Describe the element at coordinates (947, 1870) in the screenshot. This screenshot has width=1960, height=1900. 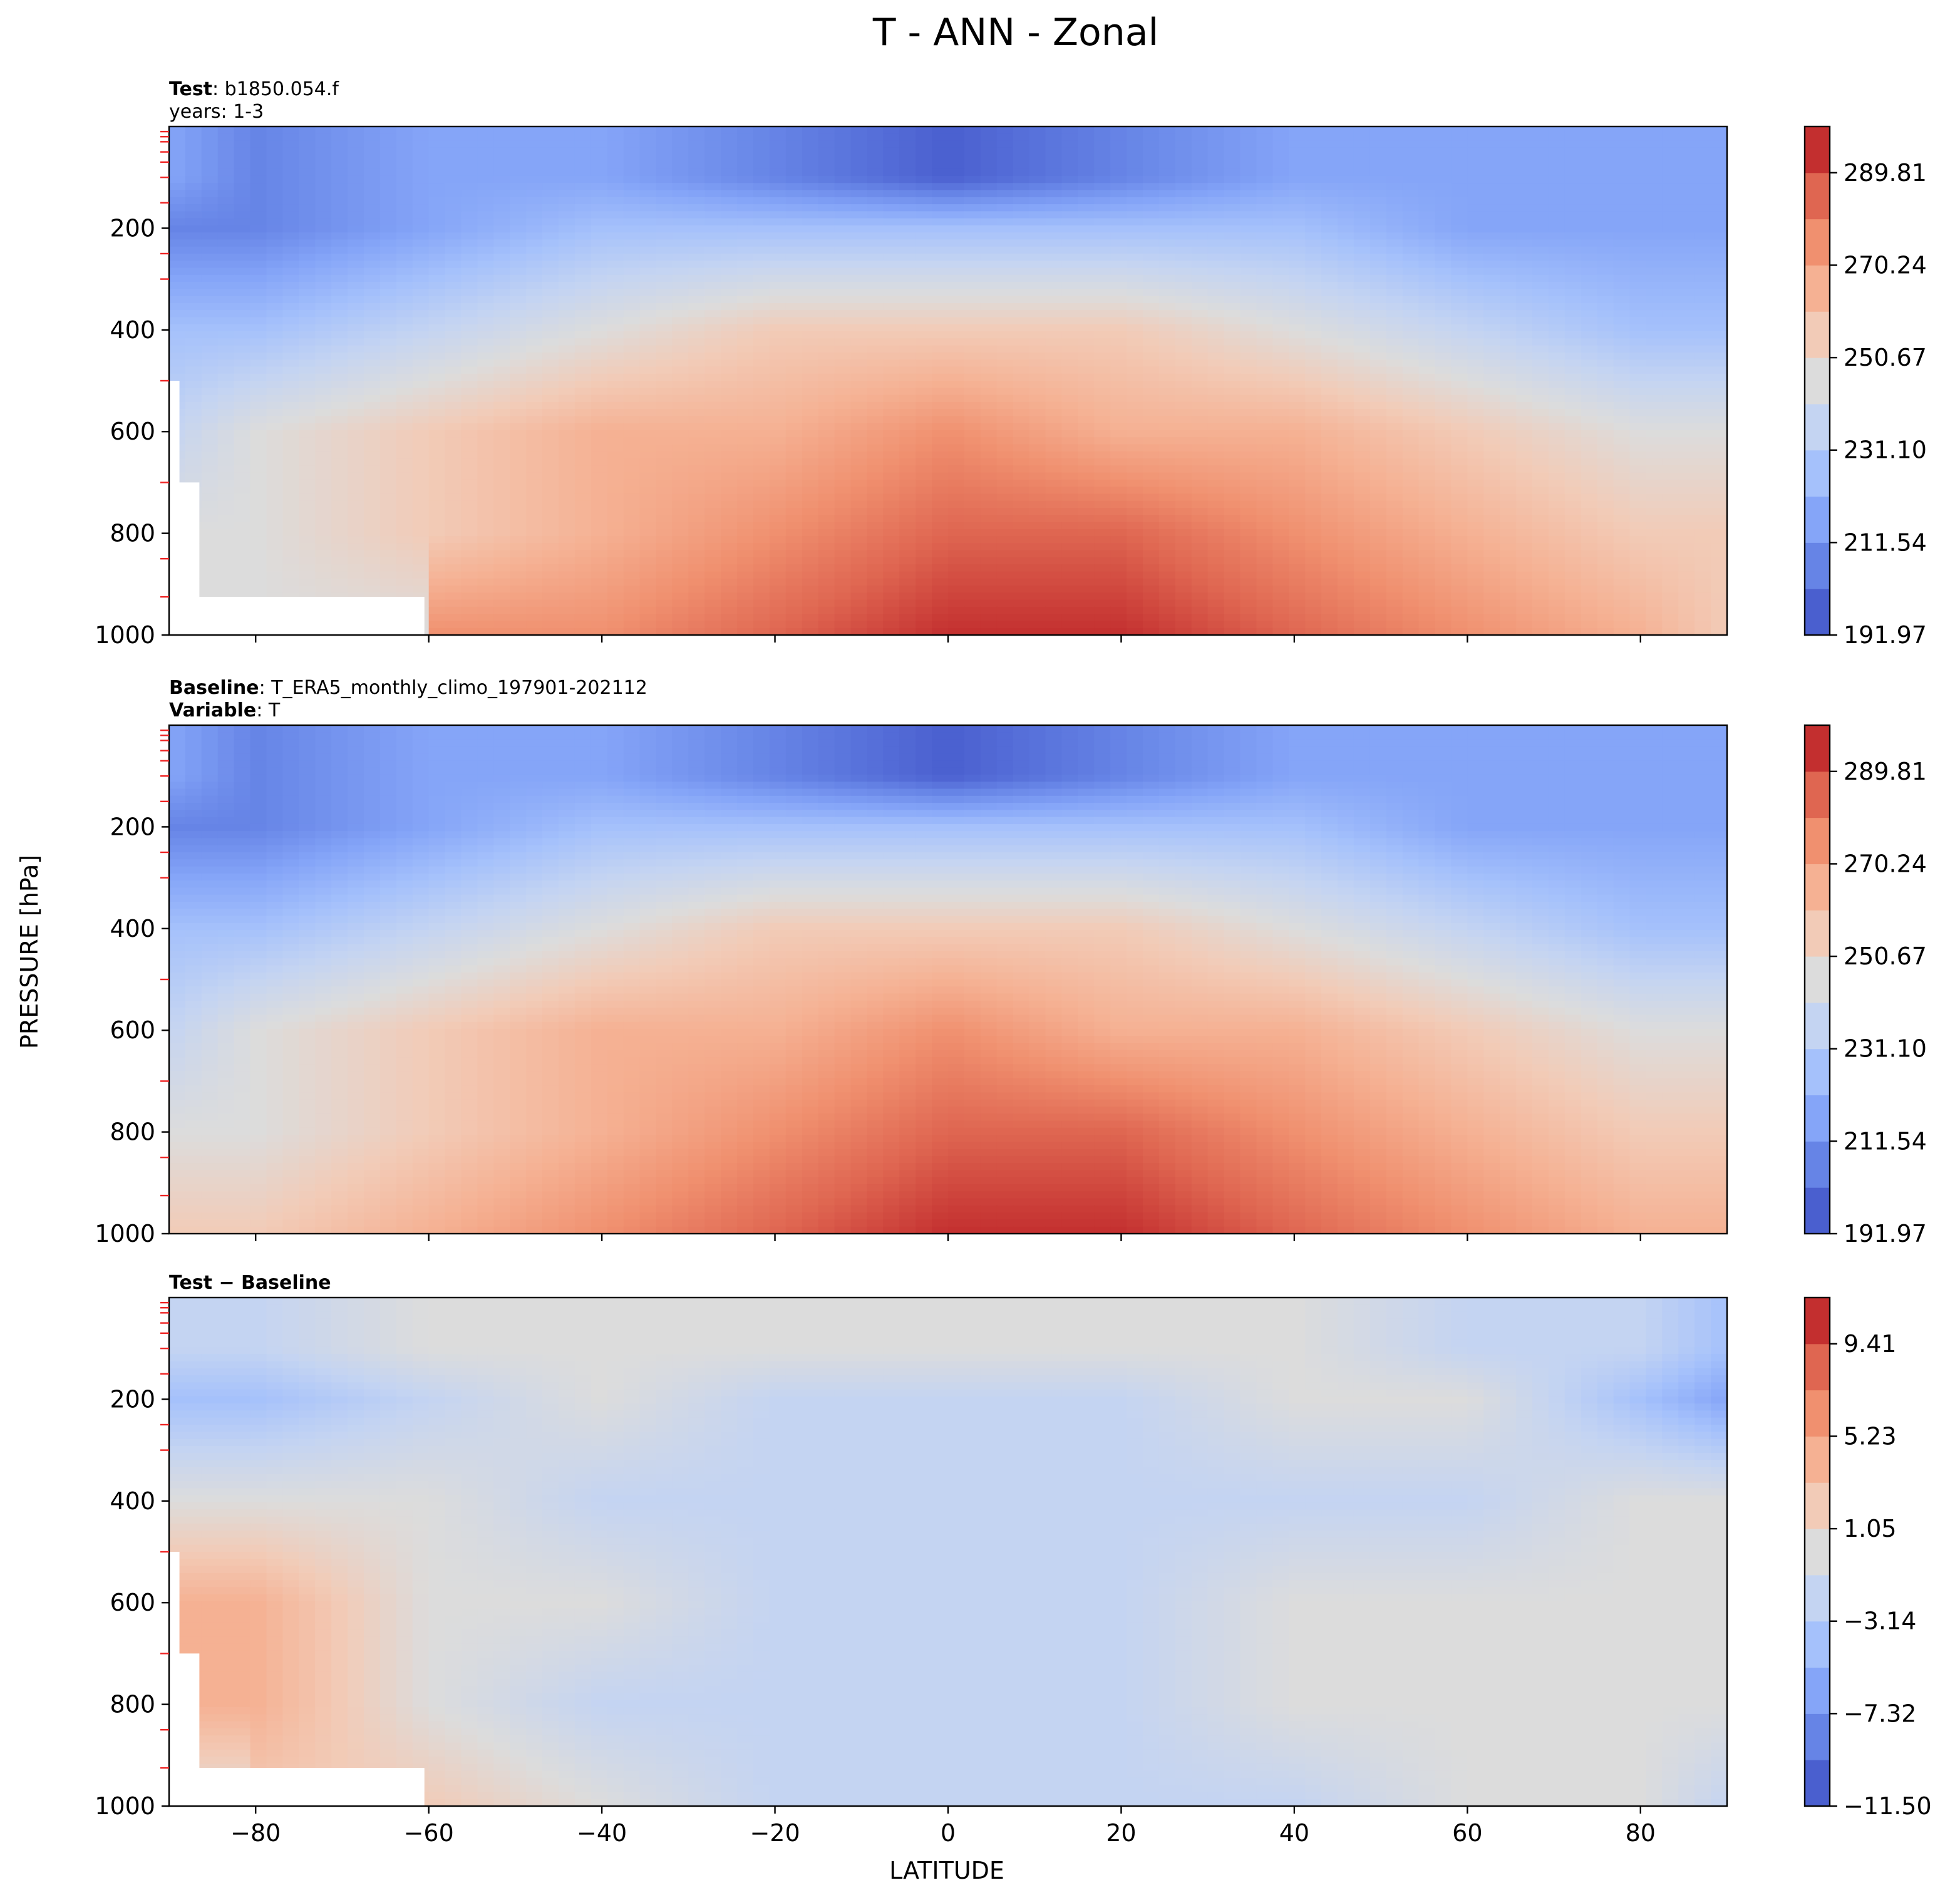
I see `x-axis-label: LATITUDE` at that location.